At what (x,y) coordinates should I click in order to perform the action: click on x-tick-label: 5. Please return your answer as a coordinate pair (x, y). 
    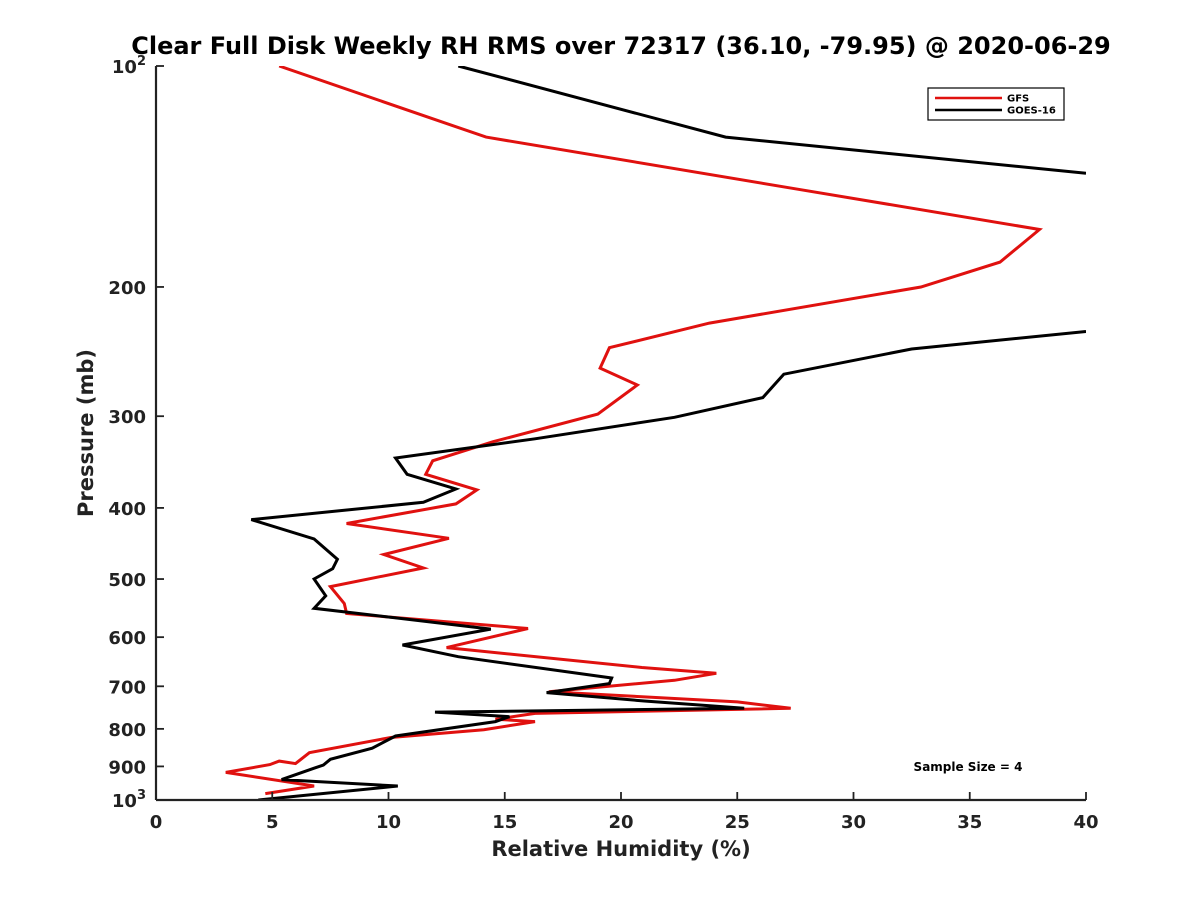
    Looking at the image, I should click on (272, 822).